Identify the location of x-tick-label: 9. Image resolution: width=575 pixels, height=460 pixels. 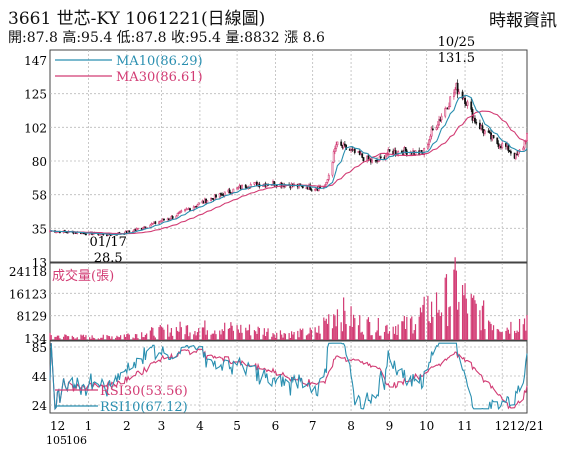
(390, 426).